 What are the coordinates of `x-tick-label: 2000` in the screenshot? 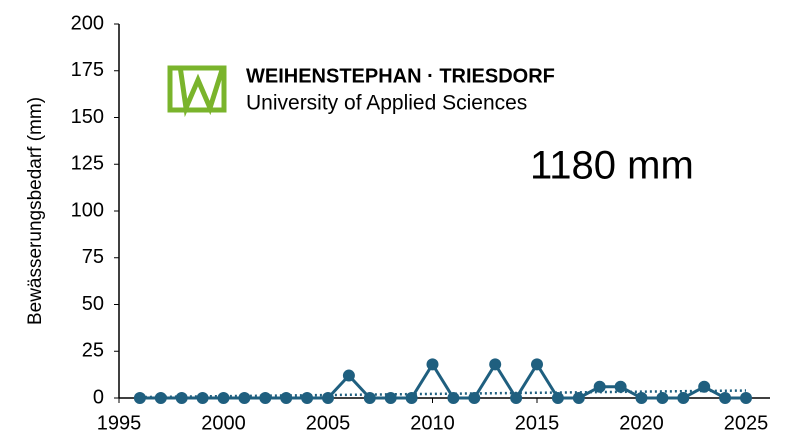 It's located at (223, 423).